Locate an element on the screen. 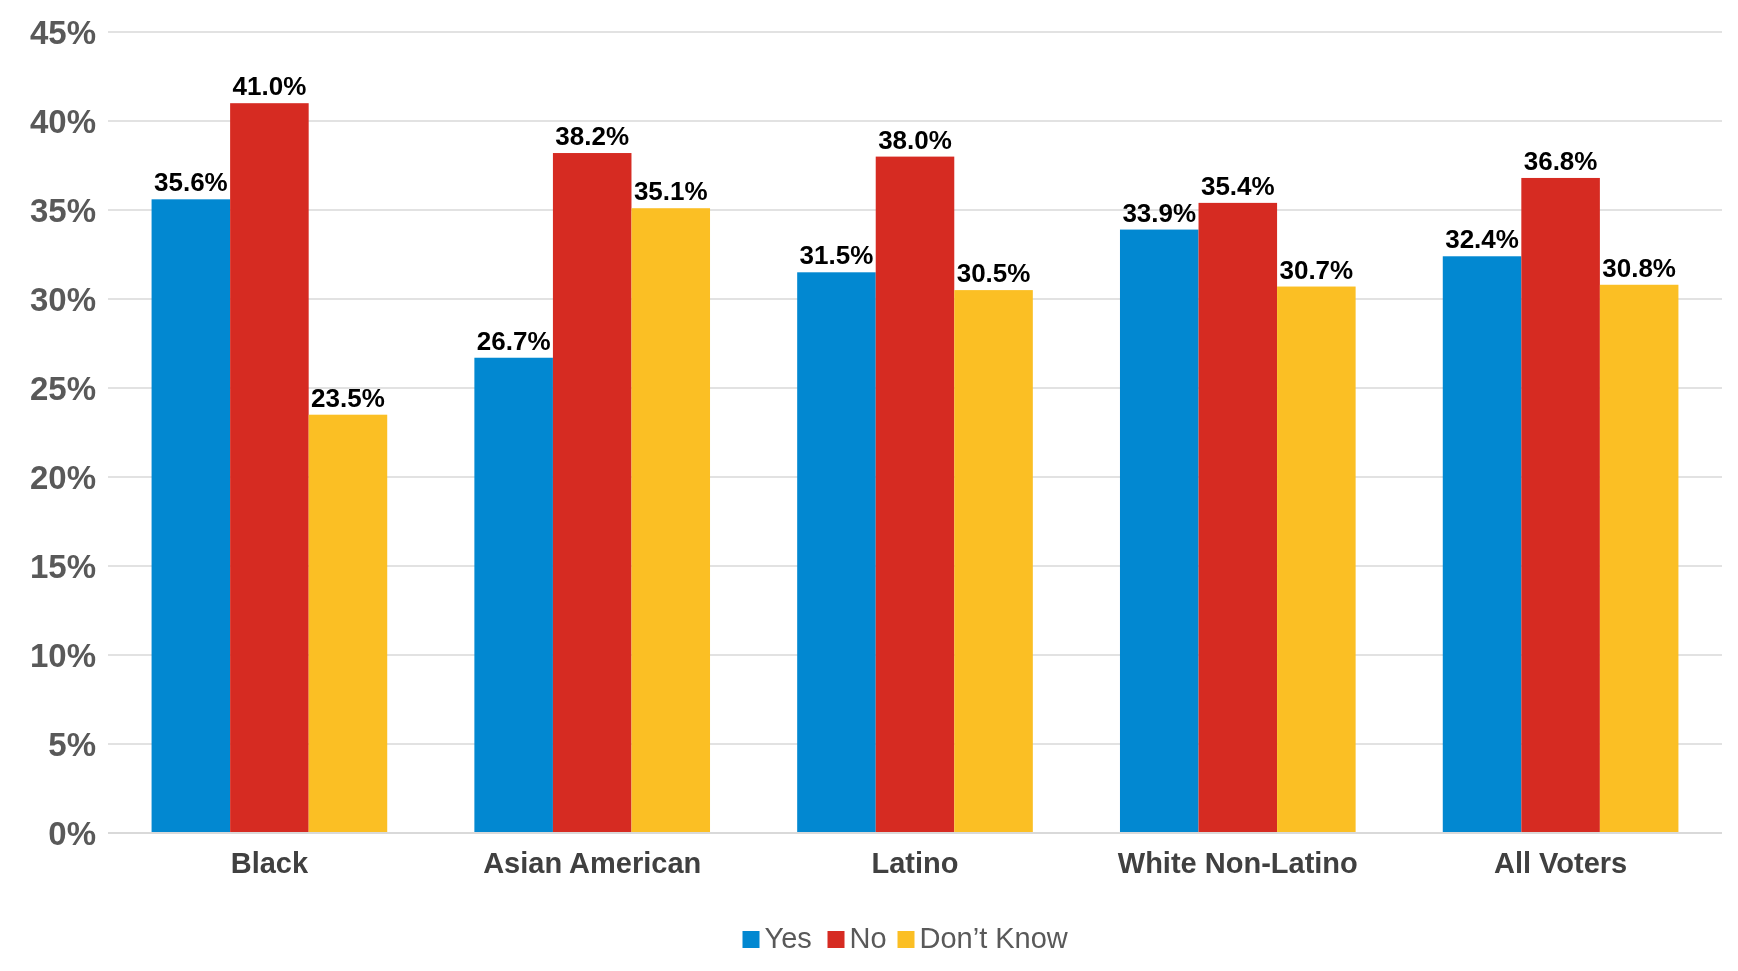  legend-label: Don’t Know is located at coordinates (994, 938).